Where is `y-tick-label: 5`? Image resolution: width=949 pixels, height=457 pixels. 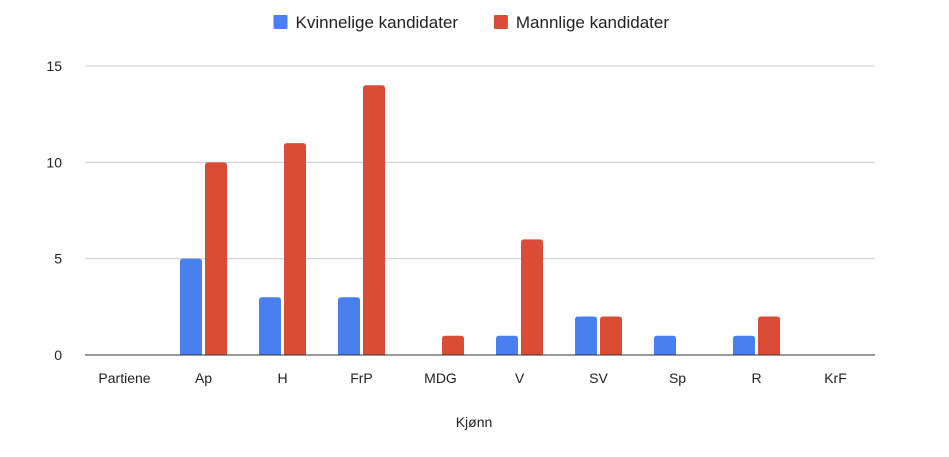 y-tick-label: 5 is located at coordinates (58, 259).